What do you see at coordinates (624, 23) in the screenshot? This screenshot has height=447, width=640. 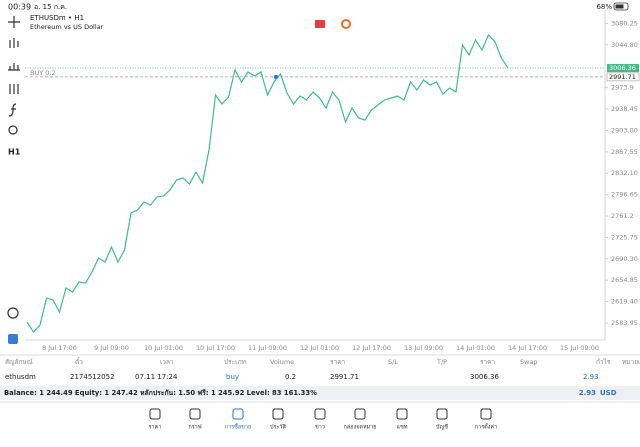 I see `y-tick-label: 3080.25` at bounding box center [624, 23].